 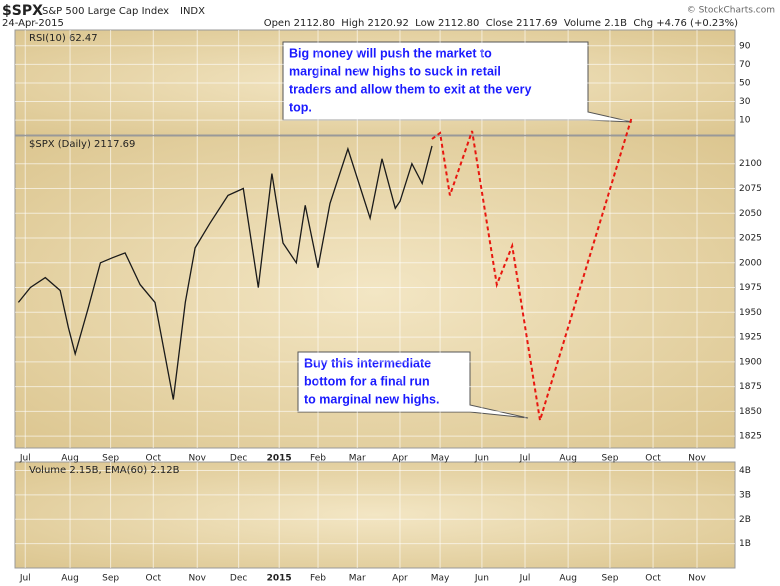 What do you see at coordinates (750, 239) in the screenshot?
I see `y-tick-label: 2025` at bounding box center [750, 239].